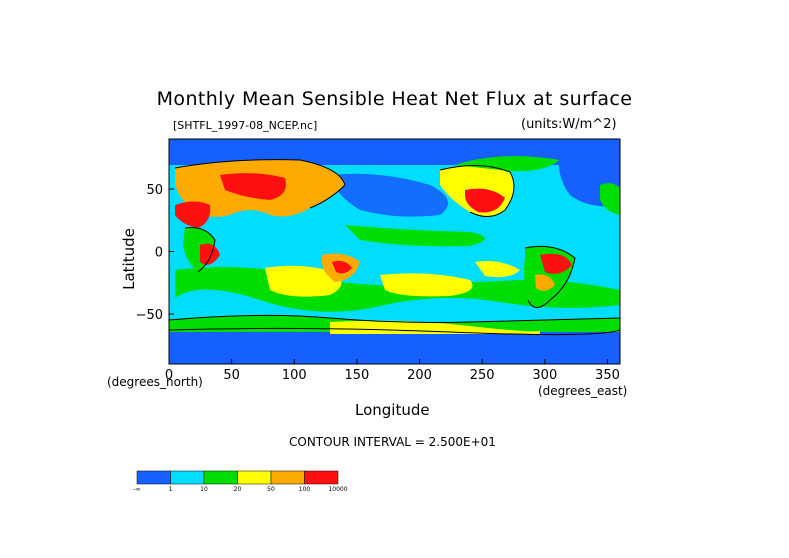  What do you see at coordinates (154, 190) in the screenshot?
I see `y-tick-label: 50` at bounding box center [154, 190].